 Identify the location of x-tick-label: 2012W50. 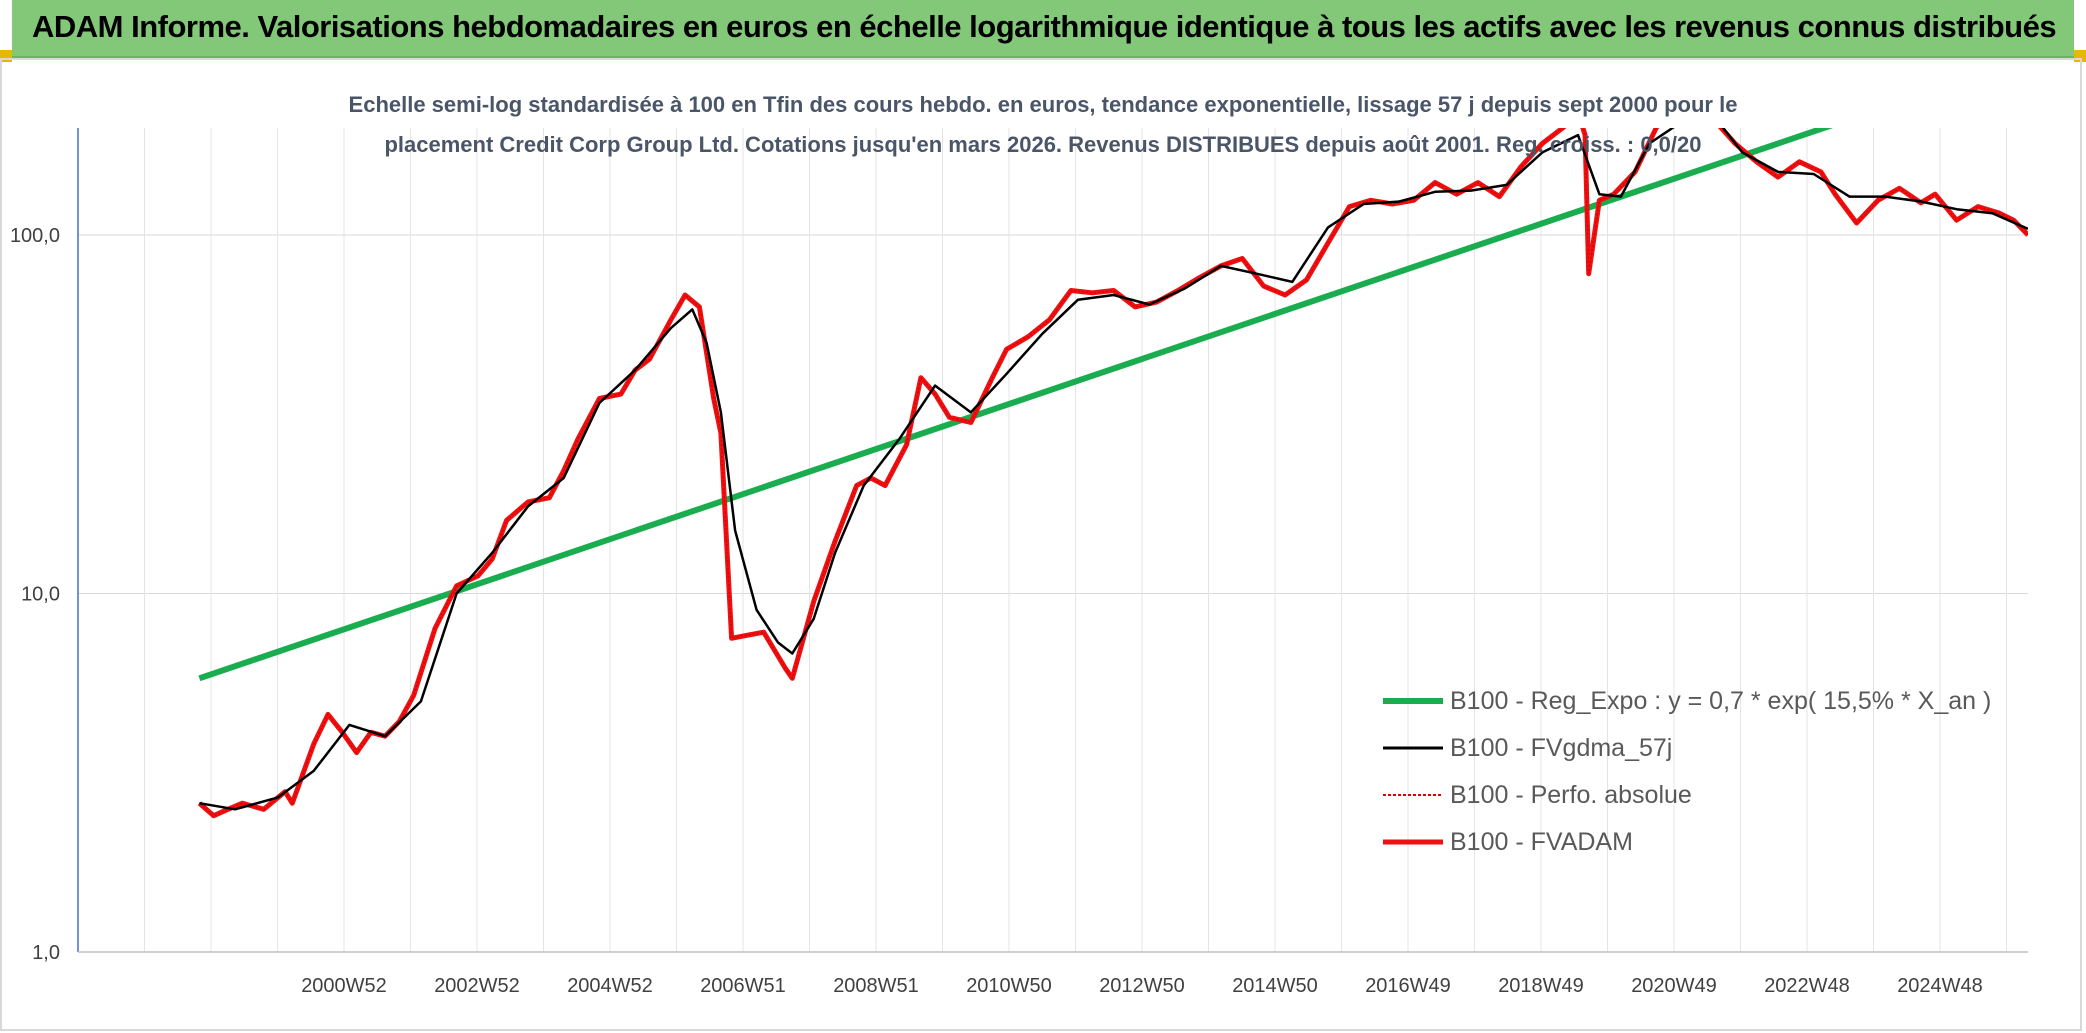
(1142, 986).